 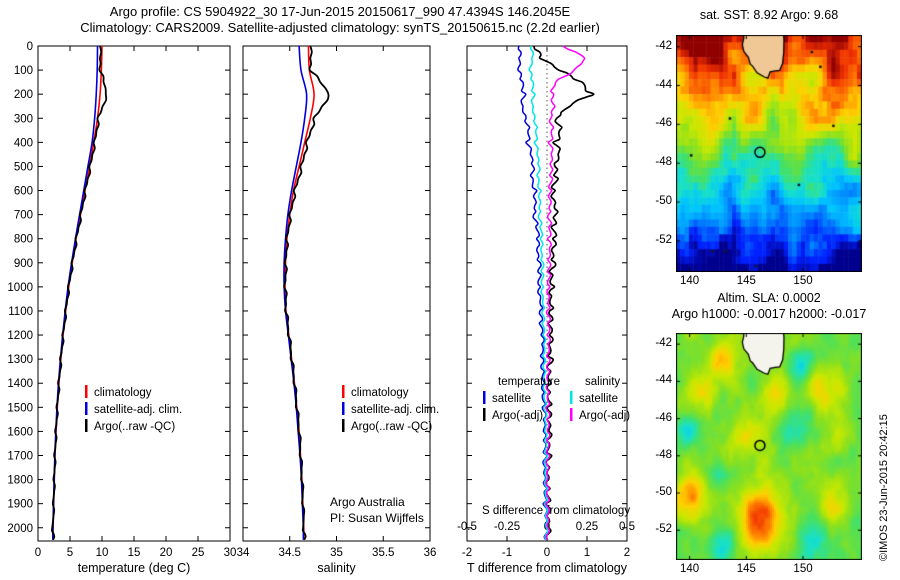 What do you see at coordinates (23, 240) in the screenshot?
I see `y-tick-label: 800` at bounding box center [23, 240].